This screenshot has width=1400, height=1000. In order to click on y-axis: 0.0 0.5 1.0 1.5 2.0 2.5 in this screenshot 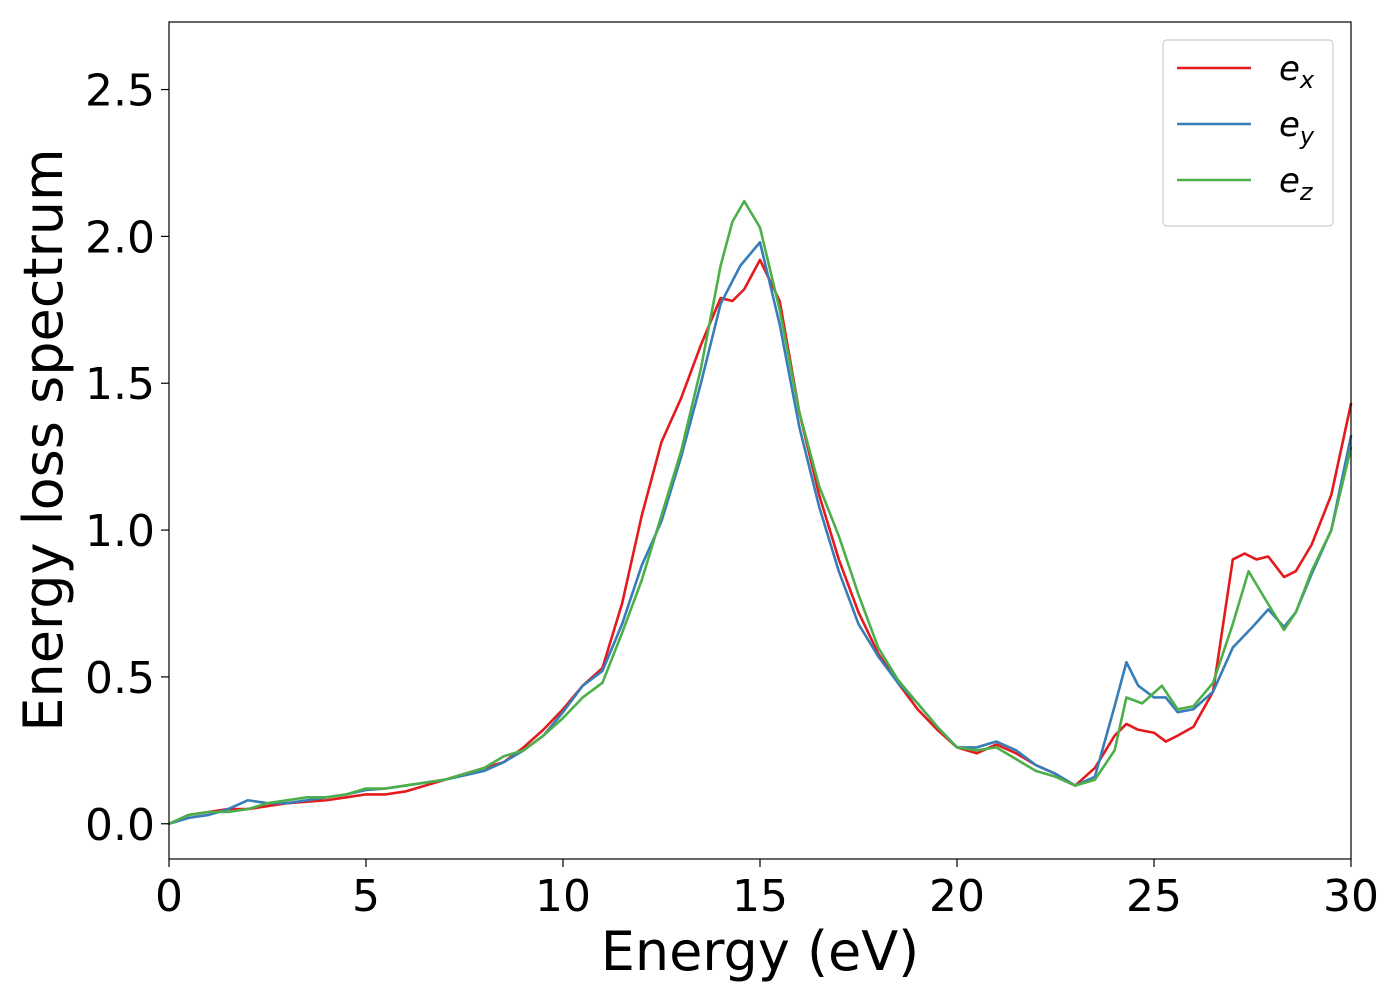, I will do `click(127, 458)`.